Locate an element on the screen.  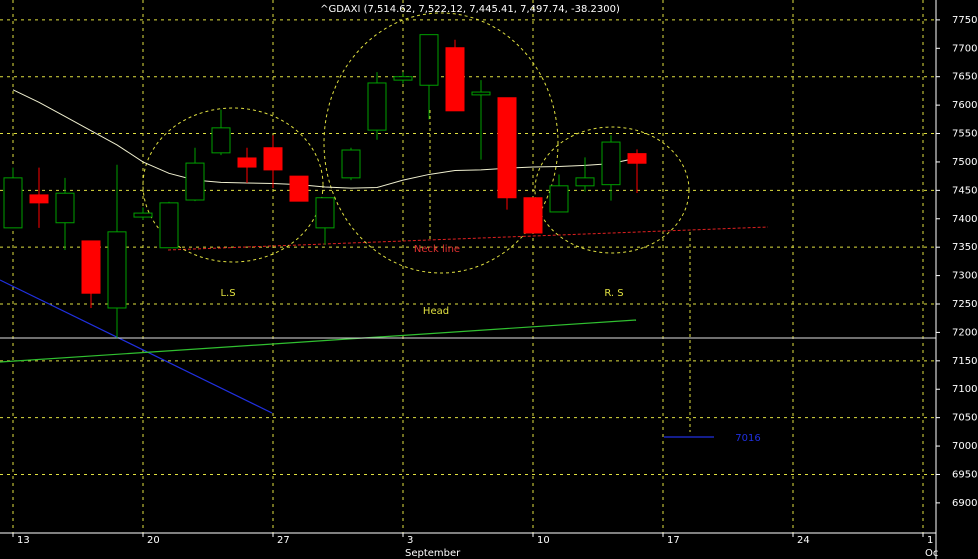
y-tick-label: 7650 is located at coordinates (964, 77).